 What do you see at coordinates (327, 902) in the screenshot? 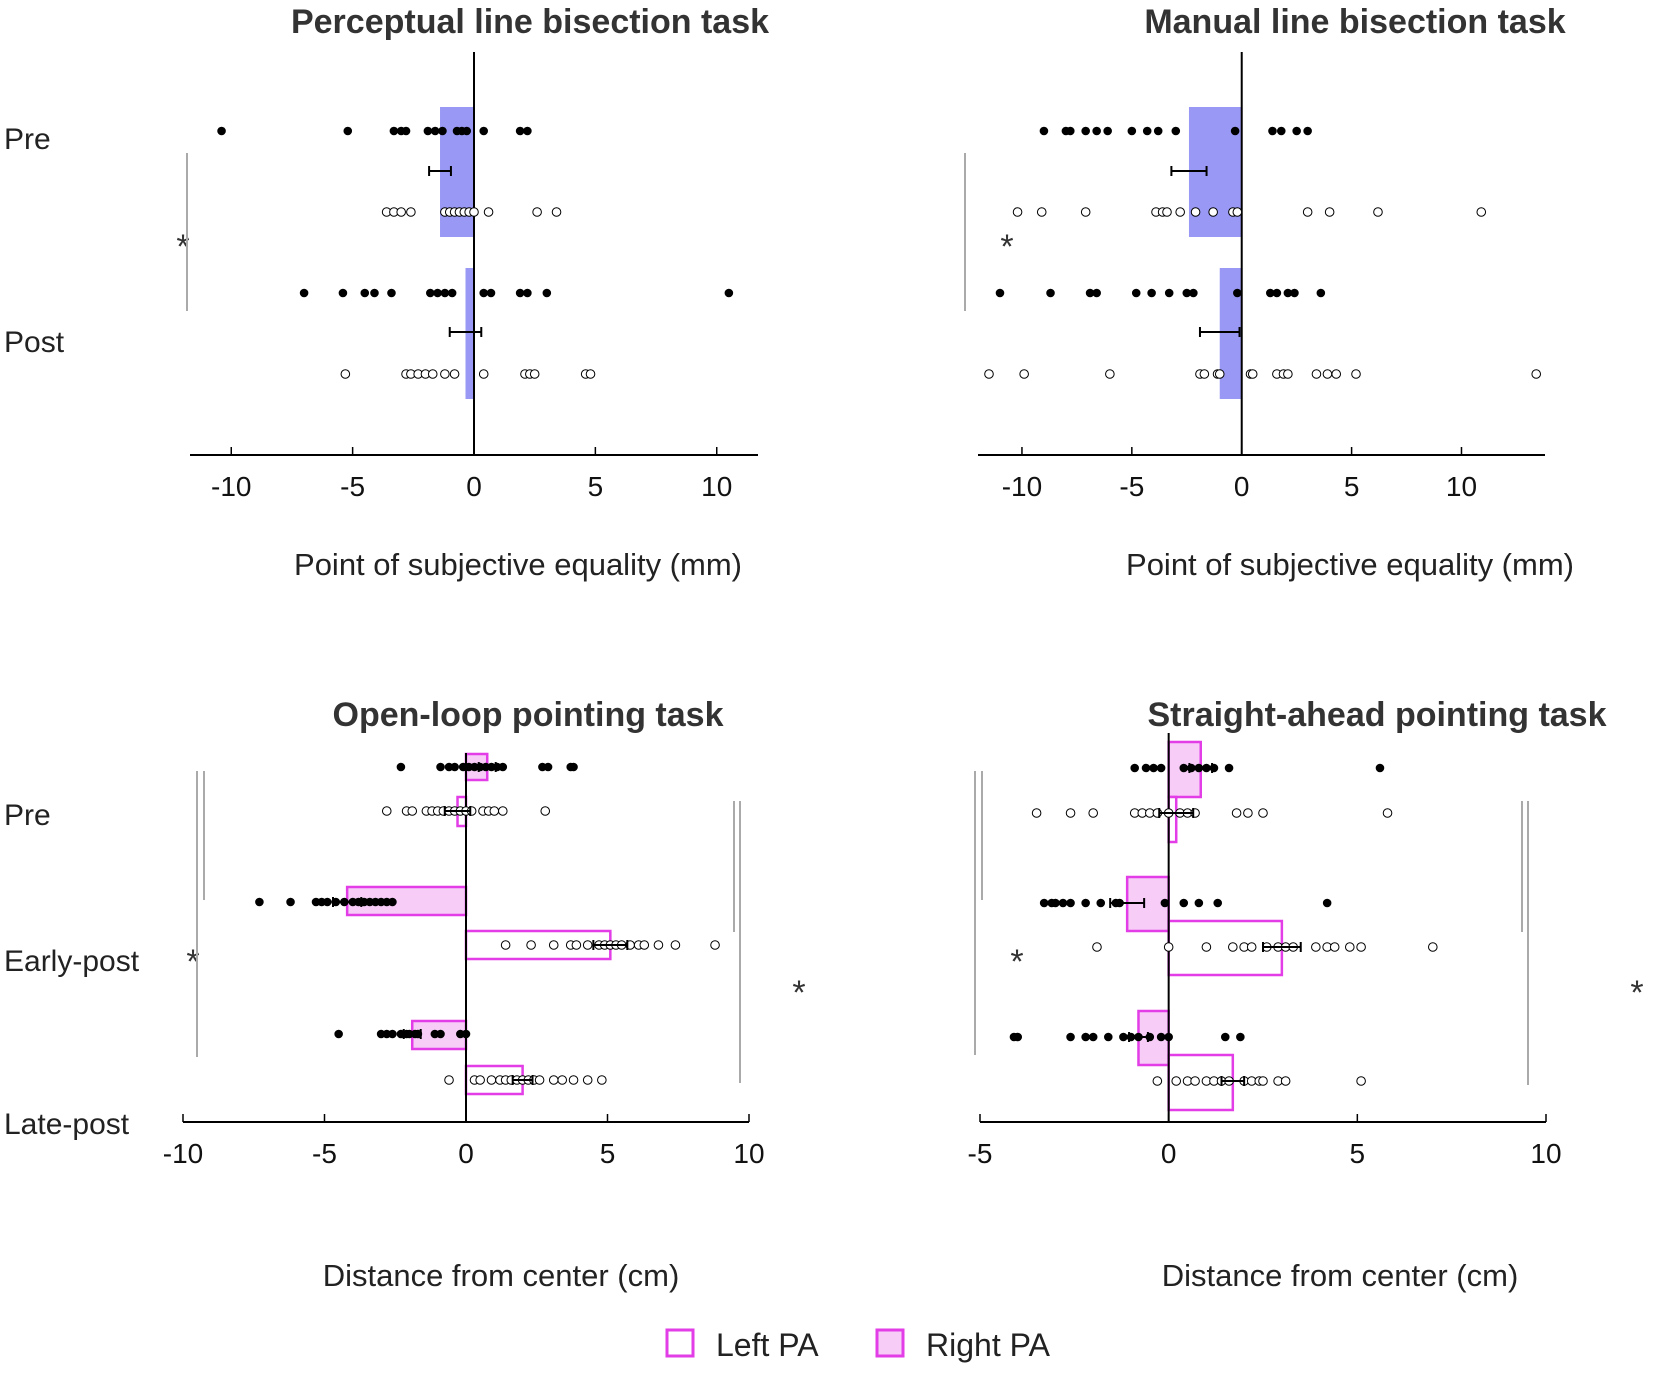
I see `point-right-pa-openloop-early-post` at bounding box center [327, 902].